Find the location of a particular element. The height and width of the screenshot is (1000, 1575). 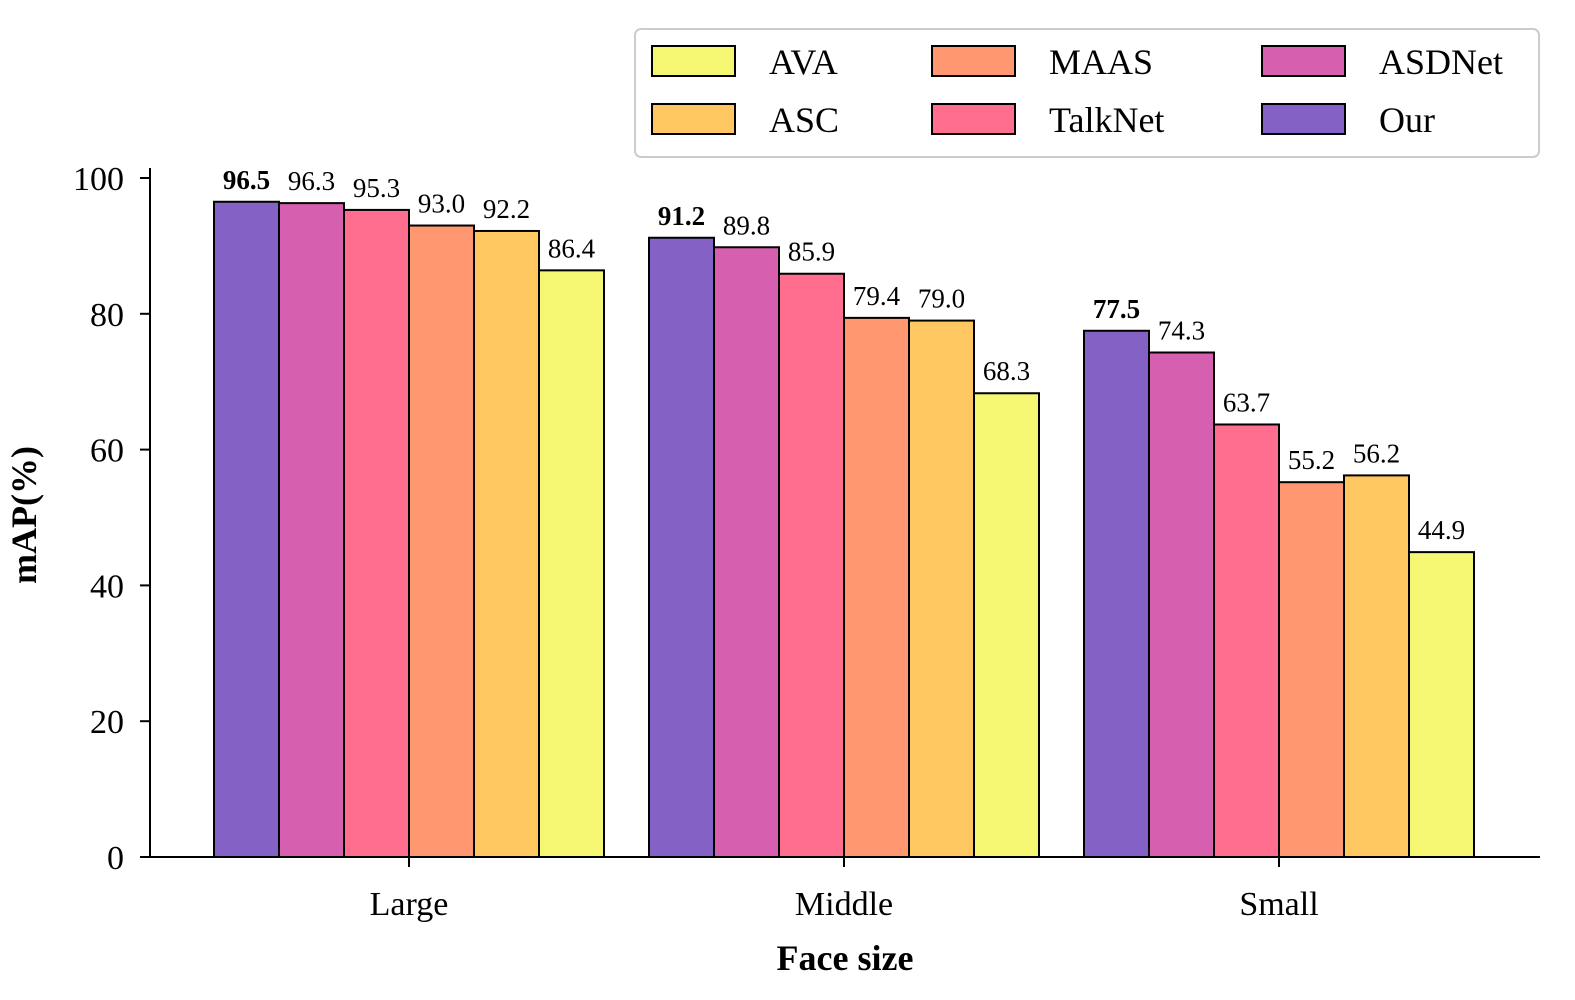

legend-label-talknet: TalkNet is located at coordinates (1106, 120).